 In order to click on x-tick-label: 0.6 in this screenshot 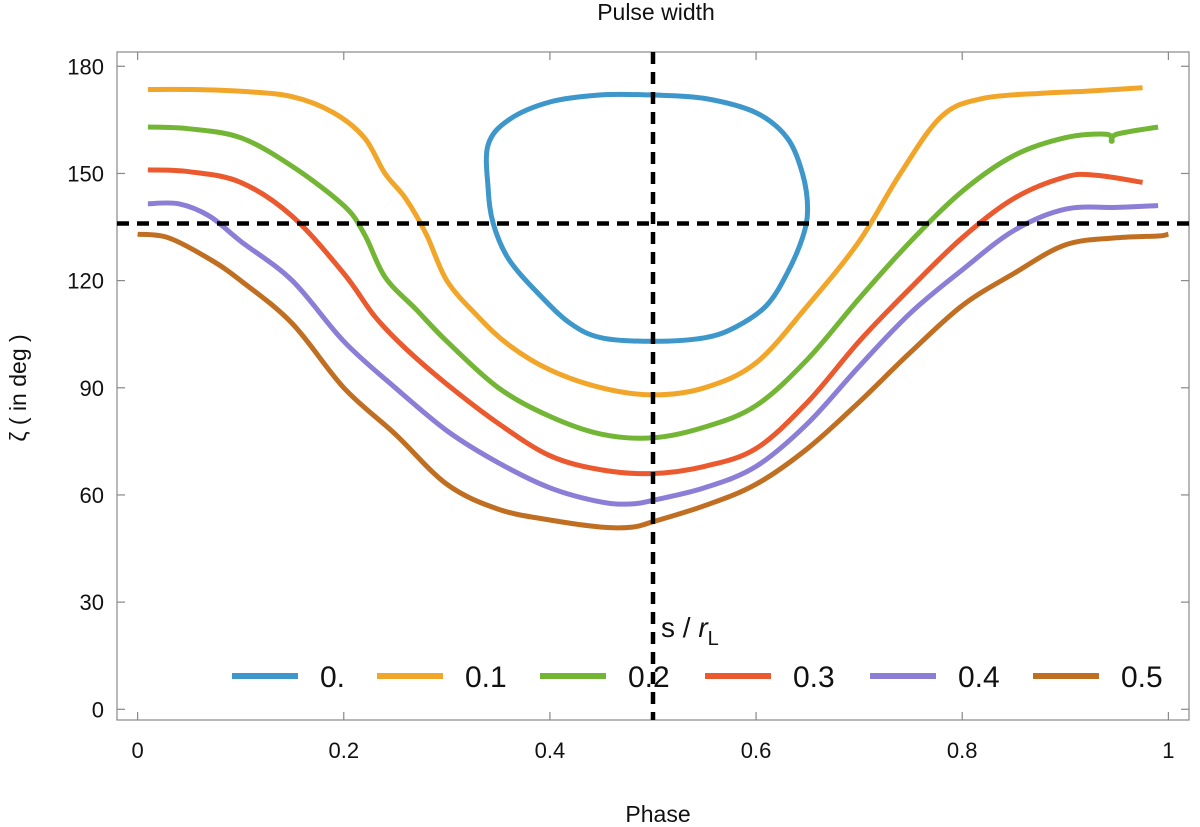, I will do `click(756, 750)`.